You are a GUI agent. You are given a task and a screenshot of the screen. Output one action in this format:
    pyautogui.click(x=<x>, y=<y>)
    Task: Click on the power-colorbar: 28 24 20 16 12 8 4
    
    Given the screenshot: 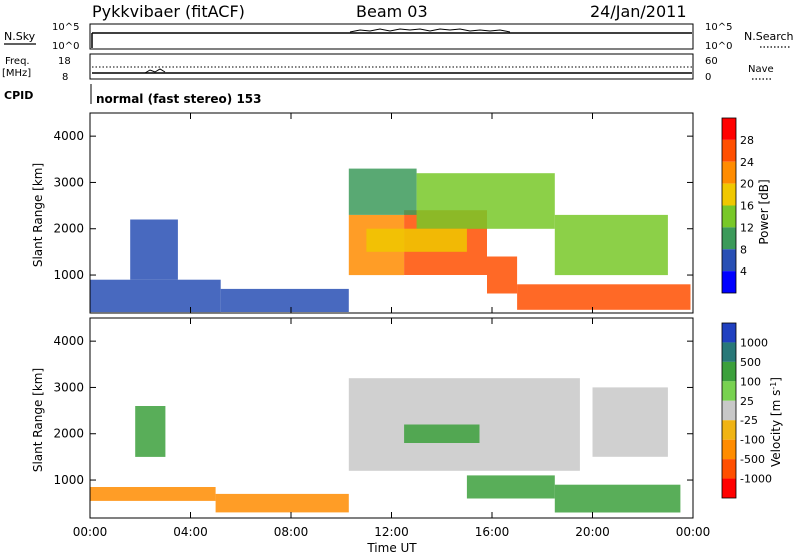 What is the action you would take?
    pyautogui.click(x=737, y=205)
    